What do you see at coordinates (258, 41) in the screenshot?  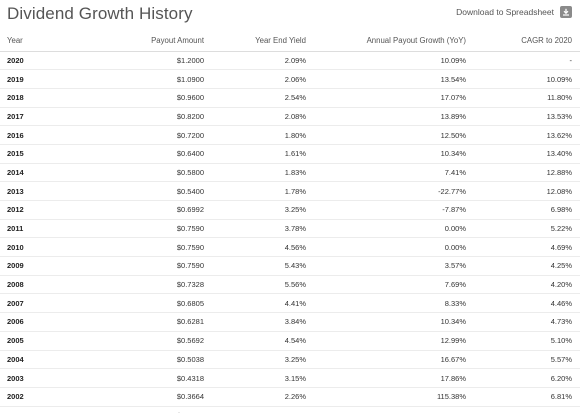 I see `header-year-end-yield: Year End Yield` at bounding box center [258, 41].